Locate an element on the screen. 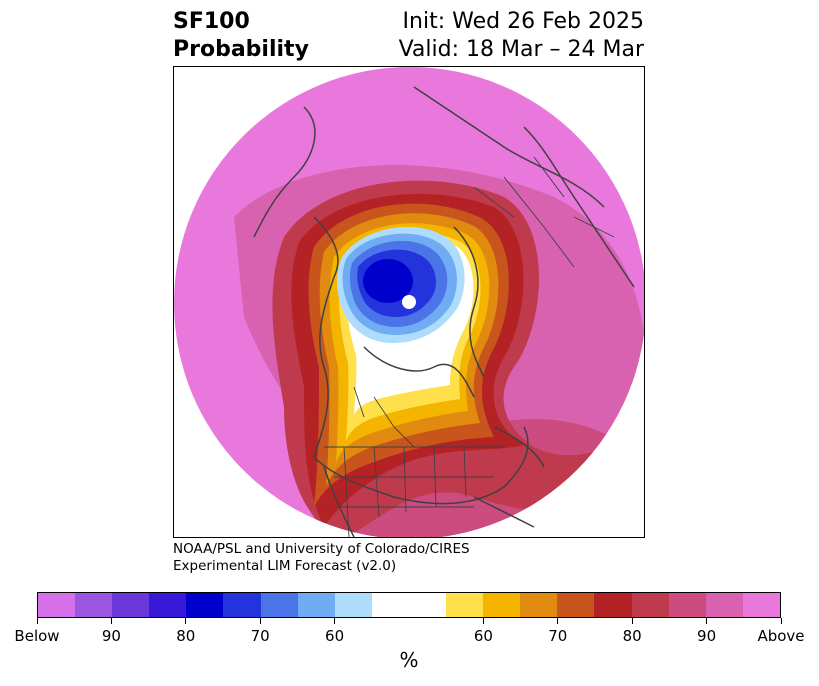  colorbar is located at coordinates (409, 605).